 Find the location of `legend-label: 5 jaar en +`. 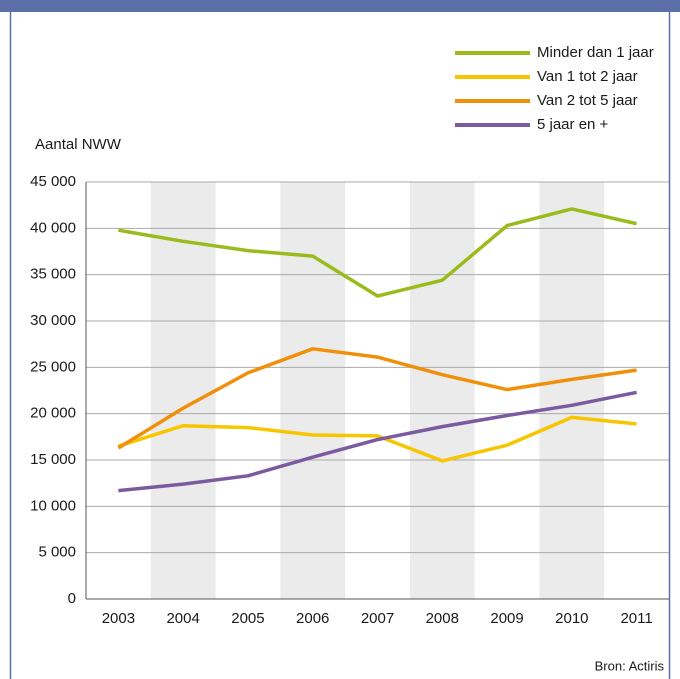

legend-label: 5 jaar en + is located at coordinates (573, 124).